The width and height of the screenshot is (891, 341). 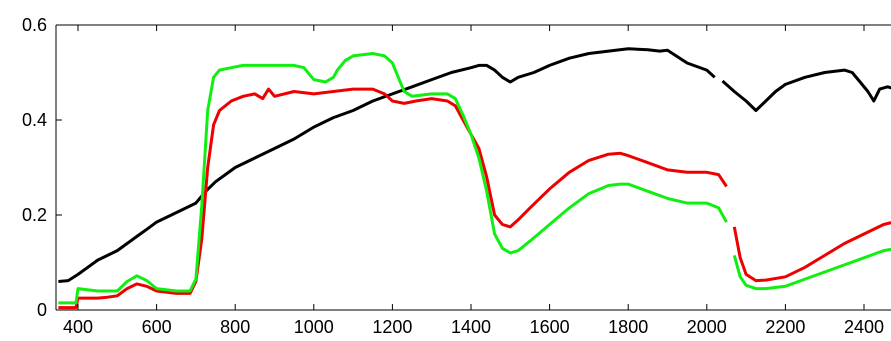 What do you see at coordinates (628, 327) in the screenshot?
I see `x-tick-label: 1800` at bounding box center [628, 327].